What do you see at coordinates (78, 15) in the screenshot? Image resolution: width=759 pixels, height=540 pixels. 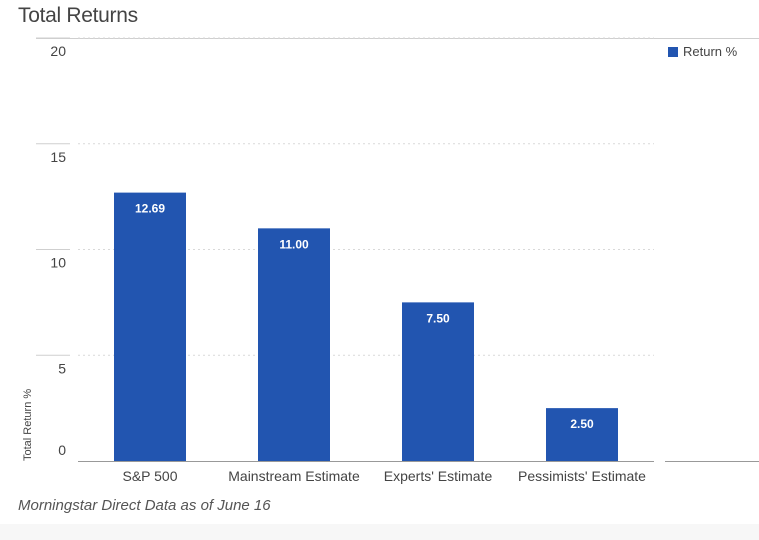 I see `chart-title: Total Returns` at bounding box center [78, 15].